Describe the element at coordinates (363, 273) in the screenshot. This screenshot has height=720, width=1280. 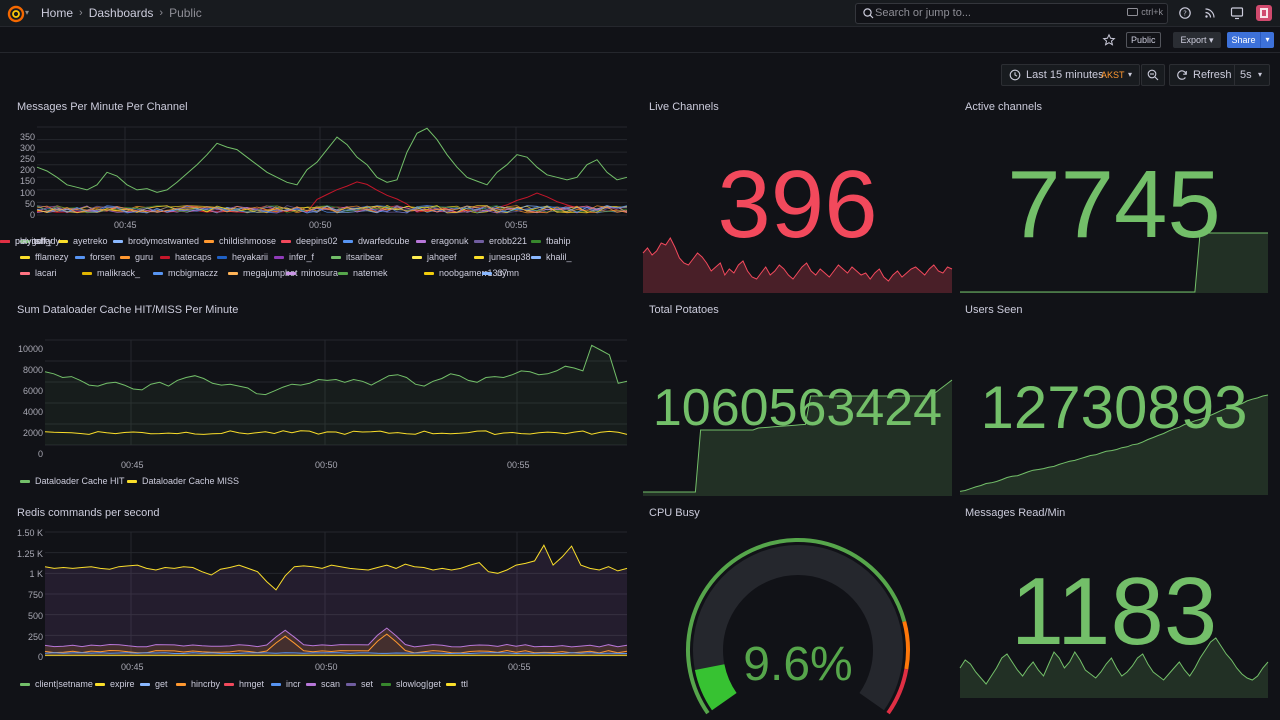
I see `legend-item: natemek` at that location.